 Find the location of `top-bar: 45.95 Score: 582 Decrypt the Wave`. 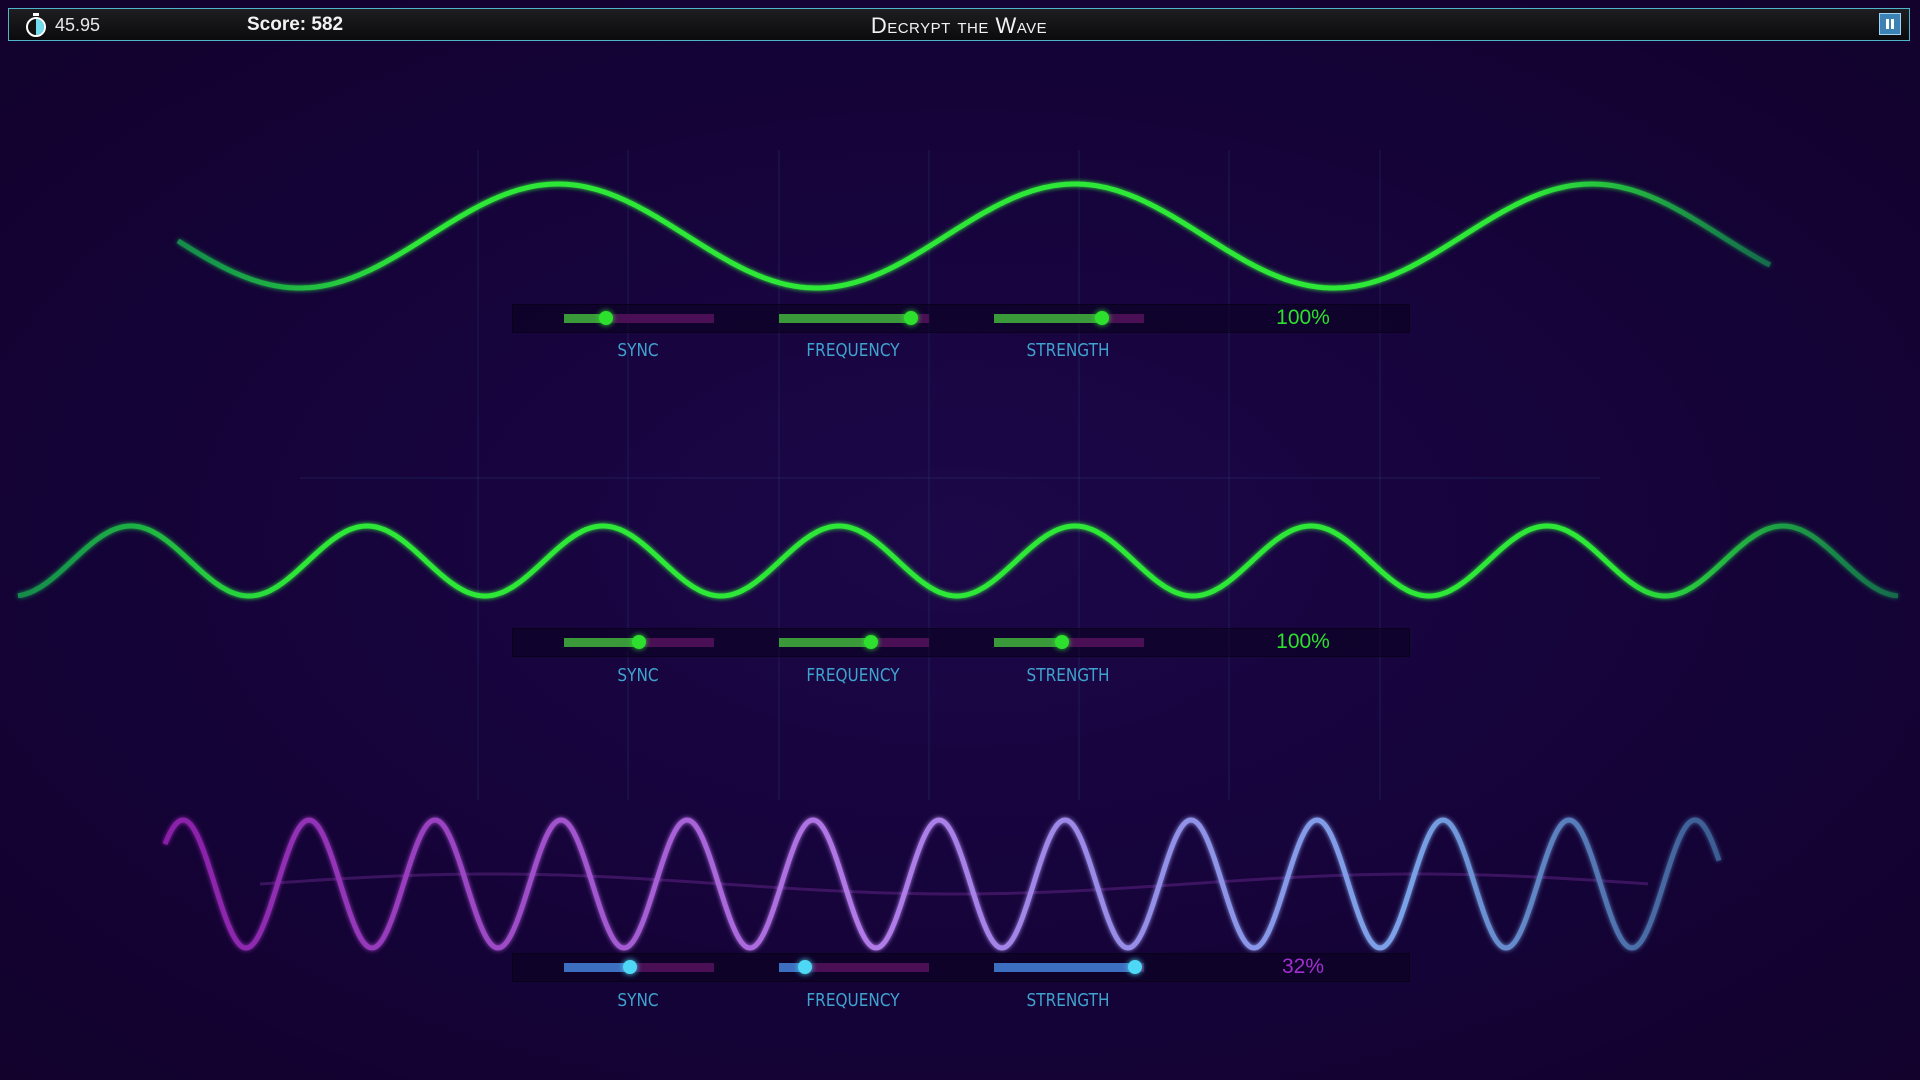

top-bar: 45.95 Score: 582 Decrypt the Wave is located at coordinates (959, 24).